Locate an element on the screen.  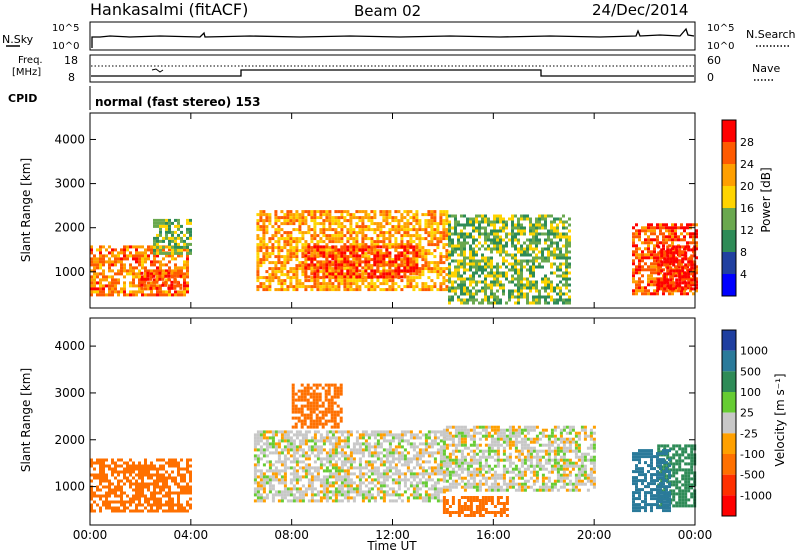
freq-blip is located at coordinates (157, 70).